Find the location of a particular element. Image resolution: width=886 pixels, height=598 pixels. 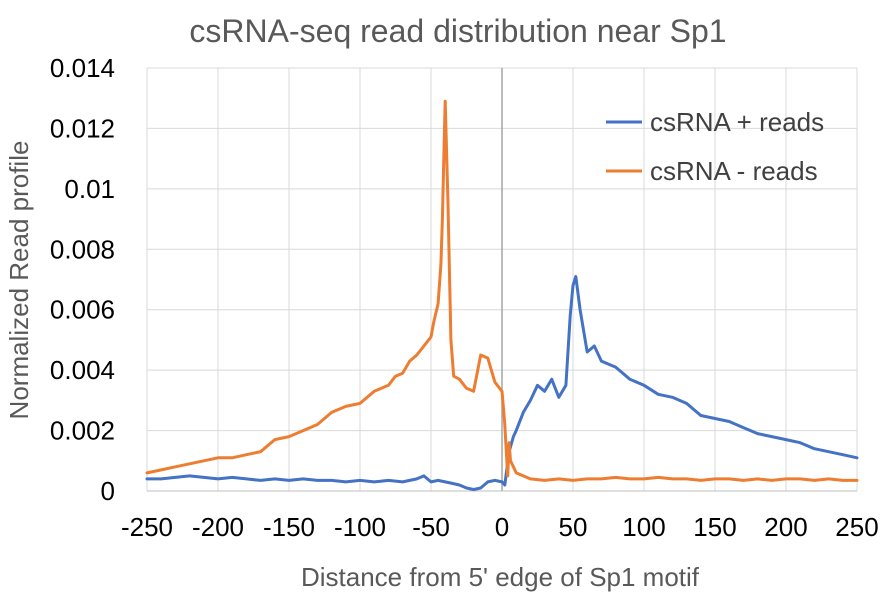

y-tick-label: 0 is located at coordinates (108, 491).